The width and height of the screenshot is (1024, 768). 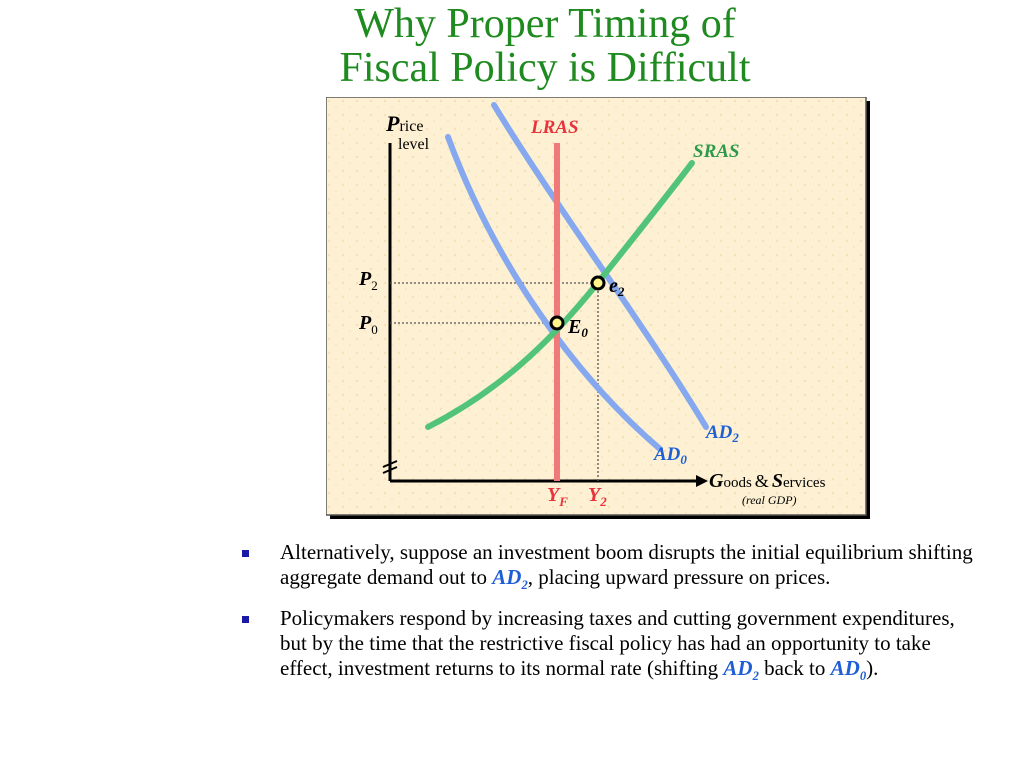 I want to click on equilibrium-E0-point, so click(x=557, y=323).